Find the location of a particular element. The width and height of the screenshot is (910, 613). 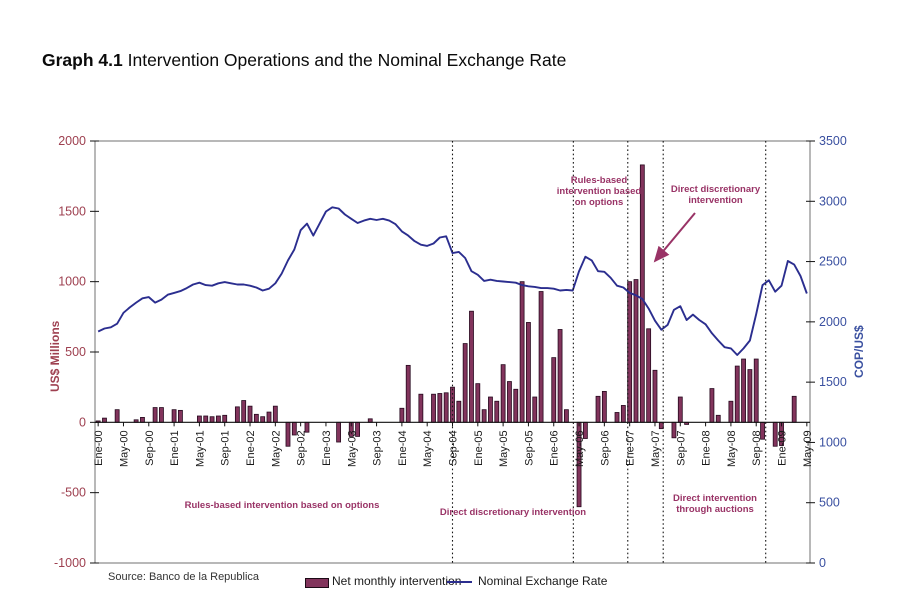

svg-text: Sep-03 is located at coordinates (378, 447).